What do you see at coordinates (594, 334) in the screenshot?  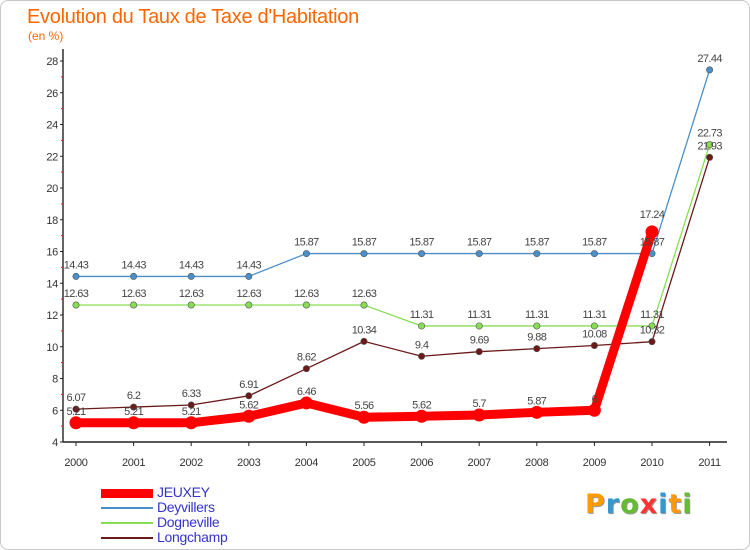 I see `data-label-longchamp: 10.08` at bounding box center [594, 334].